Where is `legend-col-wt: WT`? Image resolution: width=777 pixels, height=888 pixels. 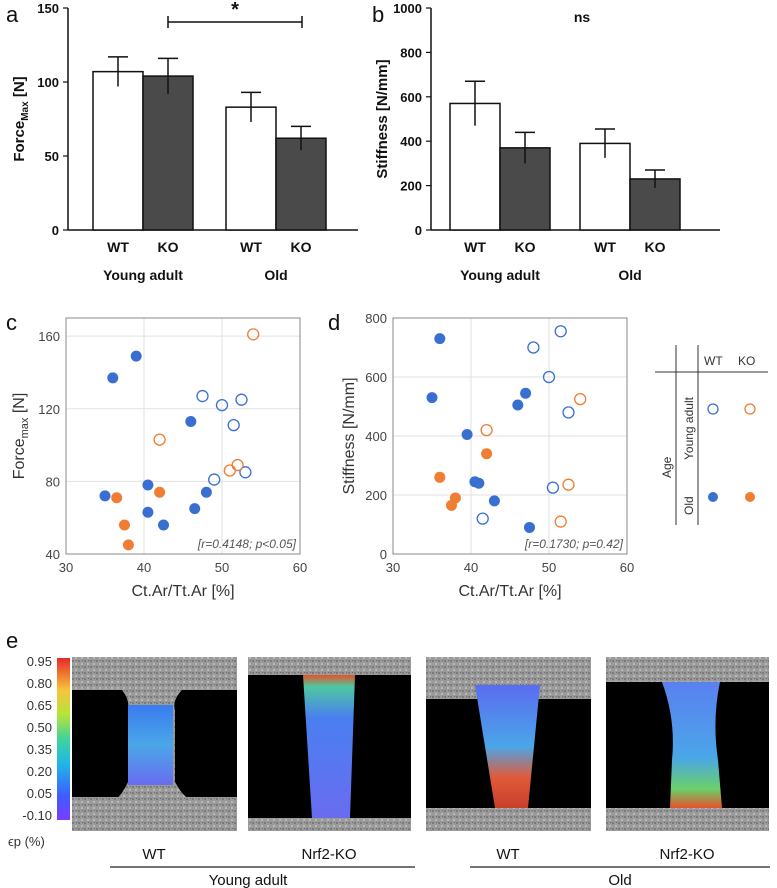
legend-col-wt: WT is located at coordinates (713, 361).